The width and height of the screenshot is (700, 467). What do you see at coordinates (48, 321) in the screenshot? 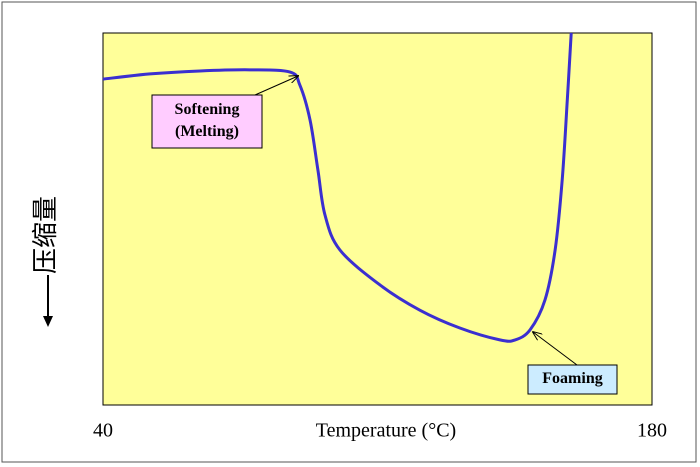
I see `arrow-head` at bounding box center [48, 321].